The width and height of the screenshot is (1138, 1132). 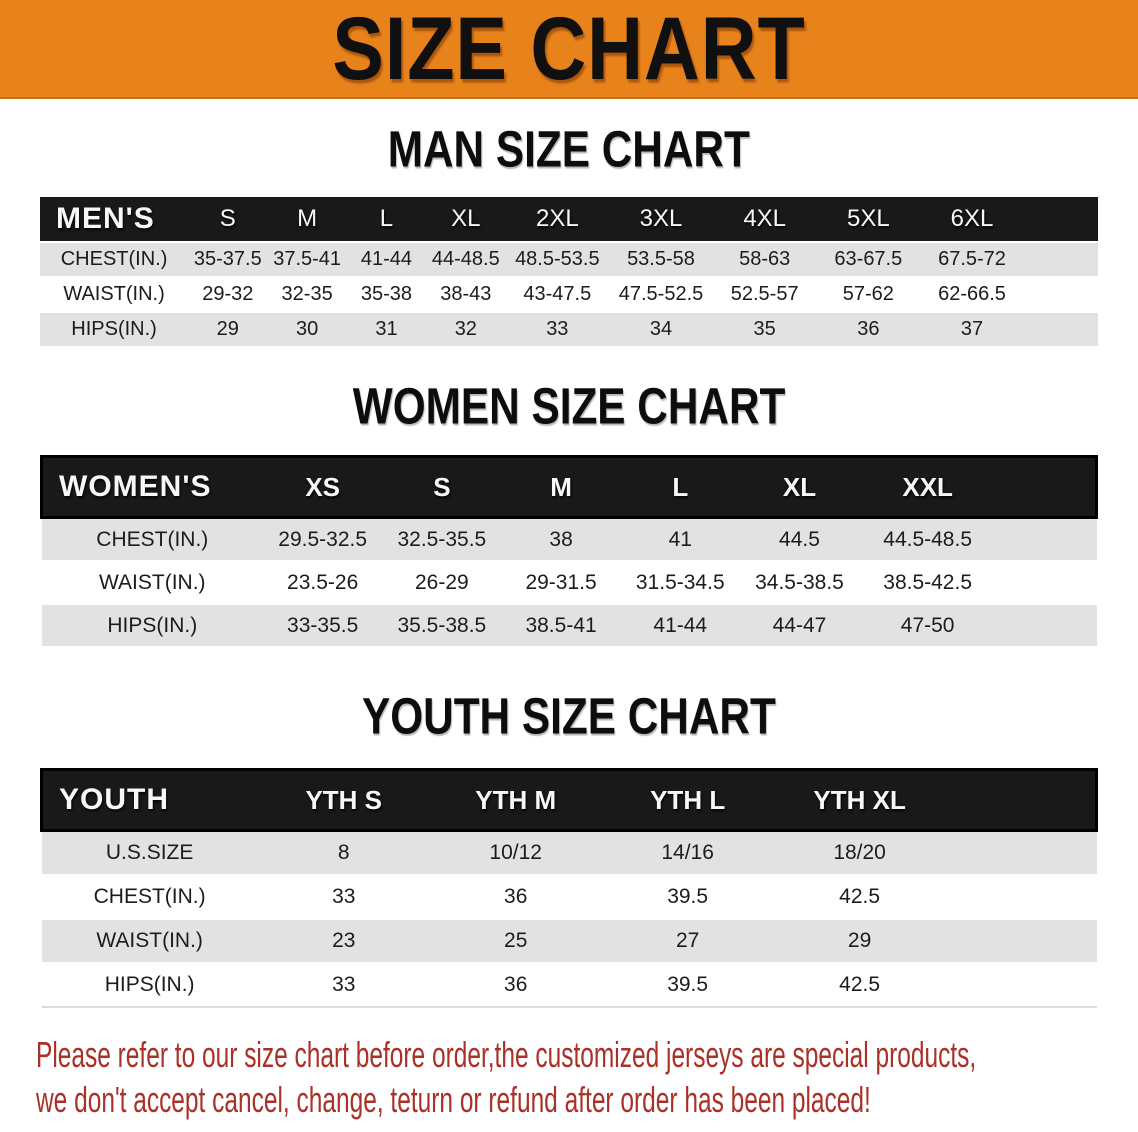 I want to click on women-measurement-value: 35.5-38.5, so click(x=442, y=625).